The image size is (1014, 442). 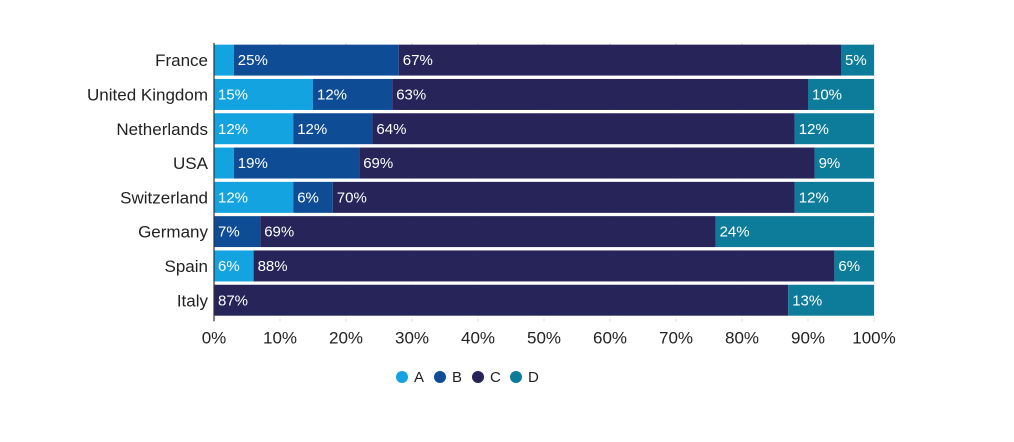 I want to click on legend-item: C, so click(x=486, y=377).